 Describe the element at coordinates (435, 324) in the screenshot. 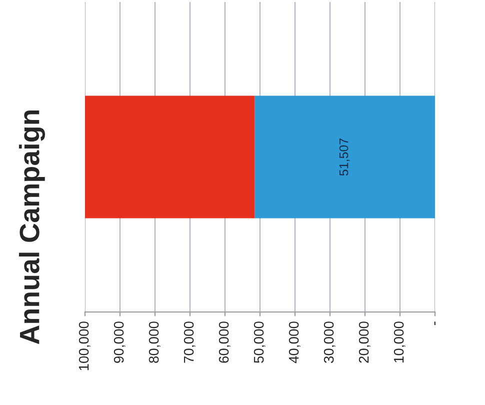

I see `x-tick-label: -` at that location.